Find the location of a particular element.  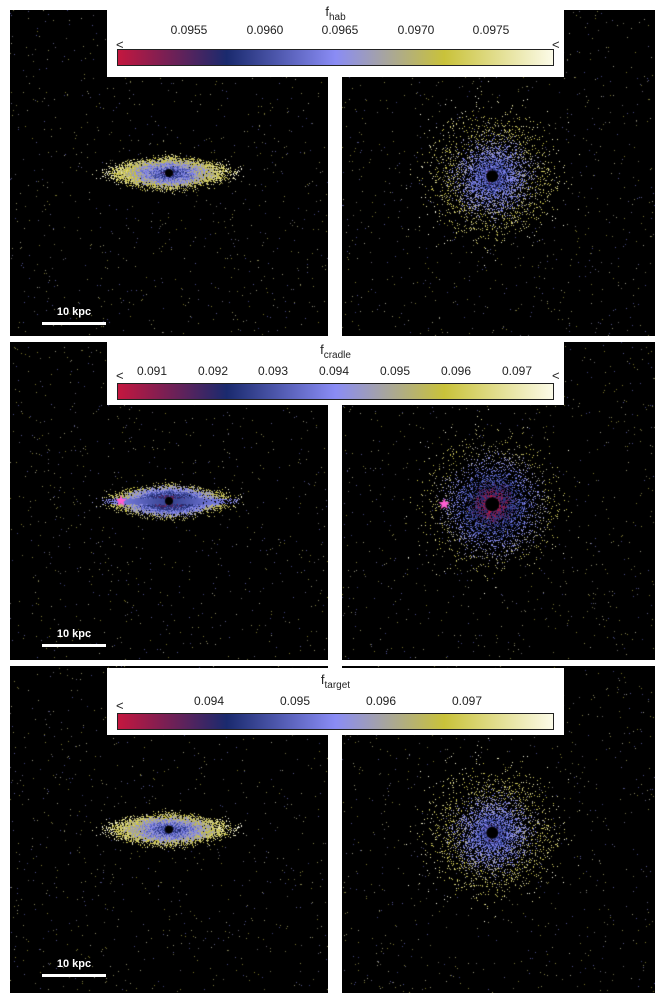

tick-label: 0.0955 is located at coordinates (189, 30).